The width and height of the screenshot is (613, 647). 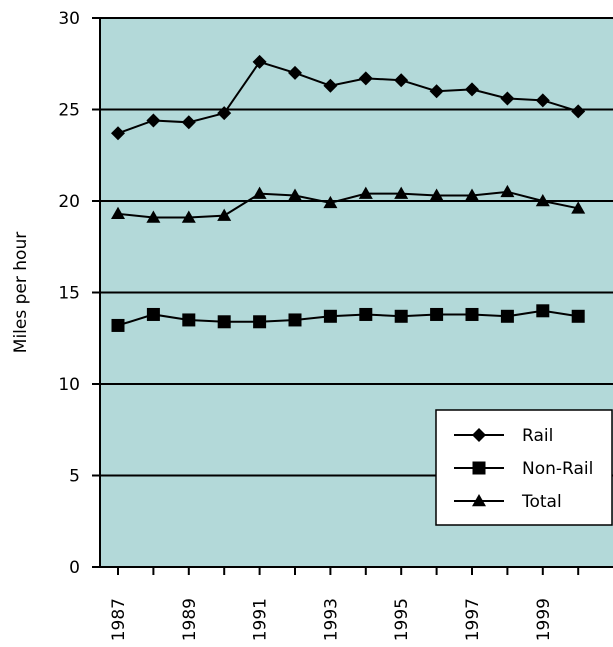 What do you see at coordinates (479, 468) in the screenshot?
I see `legend-marker-non-rail` at bounding box center [479, 468].